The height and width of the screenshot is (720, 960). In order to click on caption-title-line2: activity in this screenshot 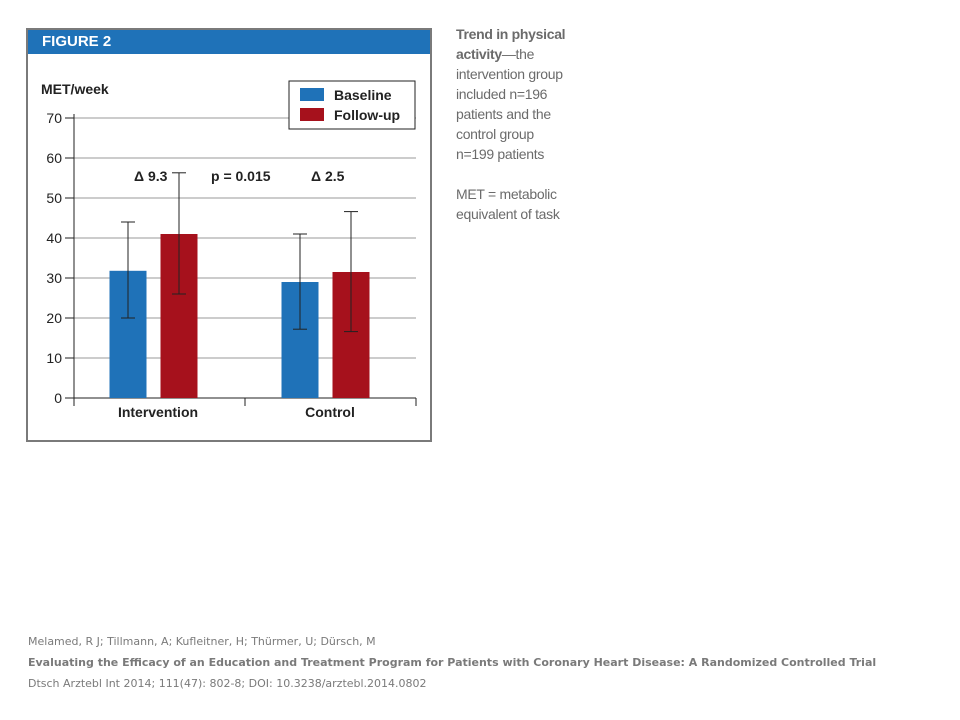, I will do `click(479, 54)`.